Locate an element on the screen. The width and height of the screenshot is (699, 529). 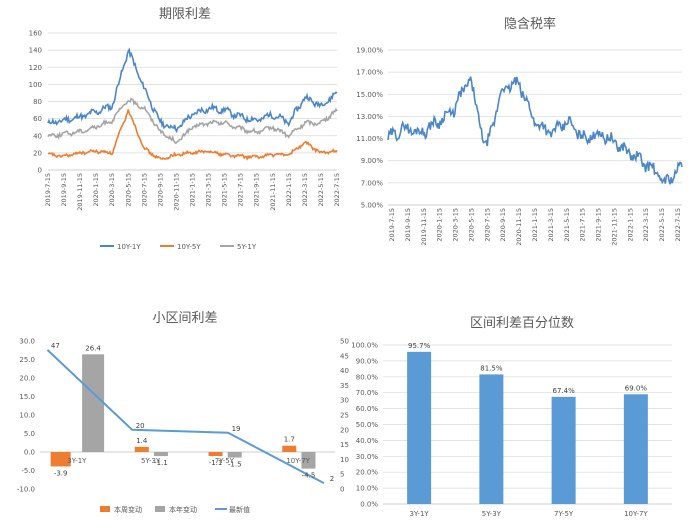
implied-tax-title: 隐含税率 is located at coordinates (530, 24).